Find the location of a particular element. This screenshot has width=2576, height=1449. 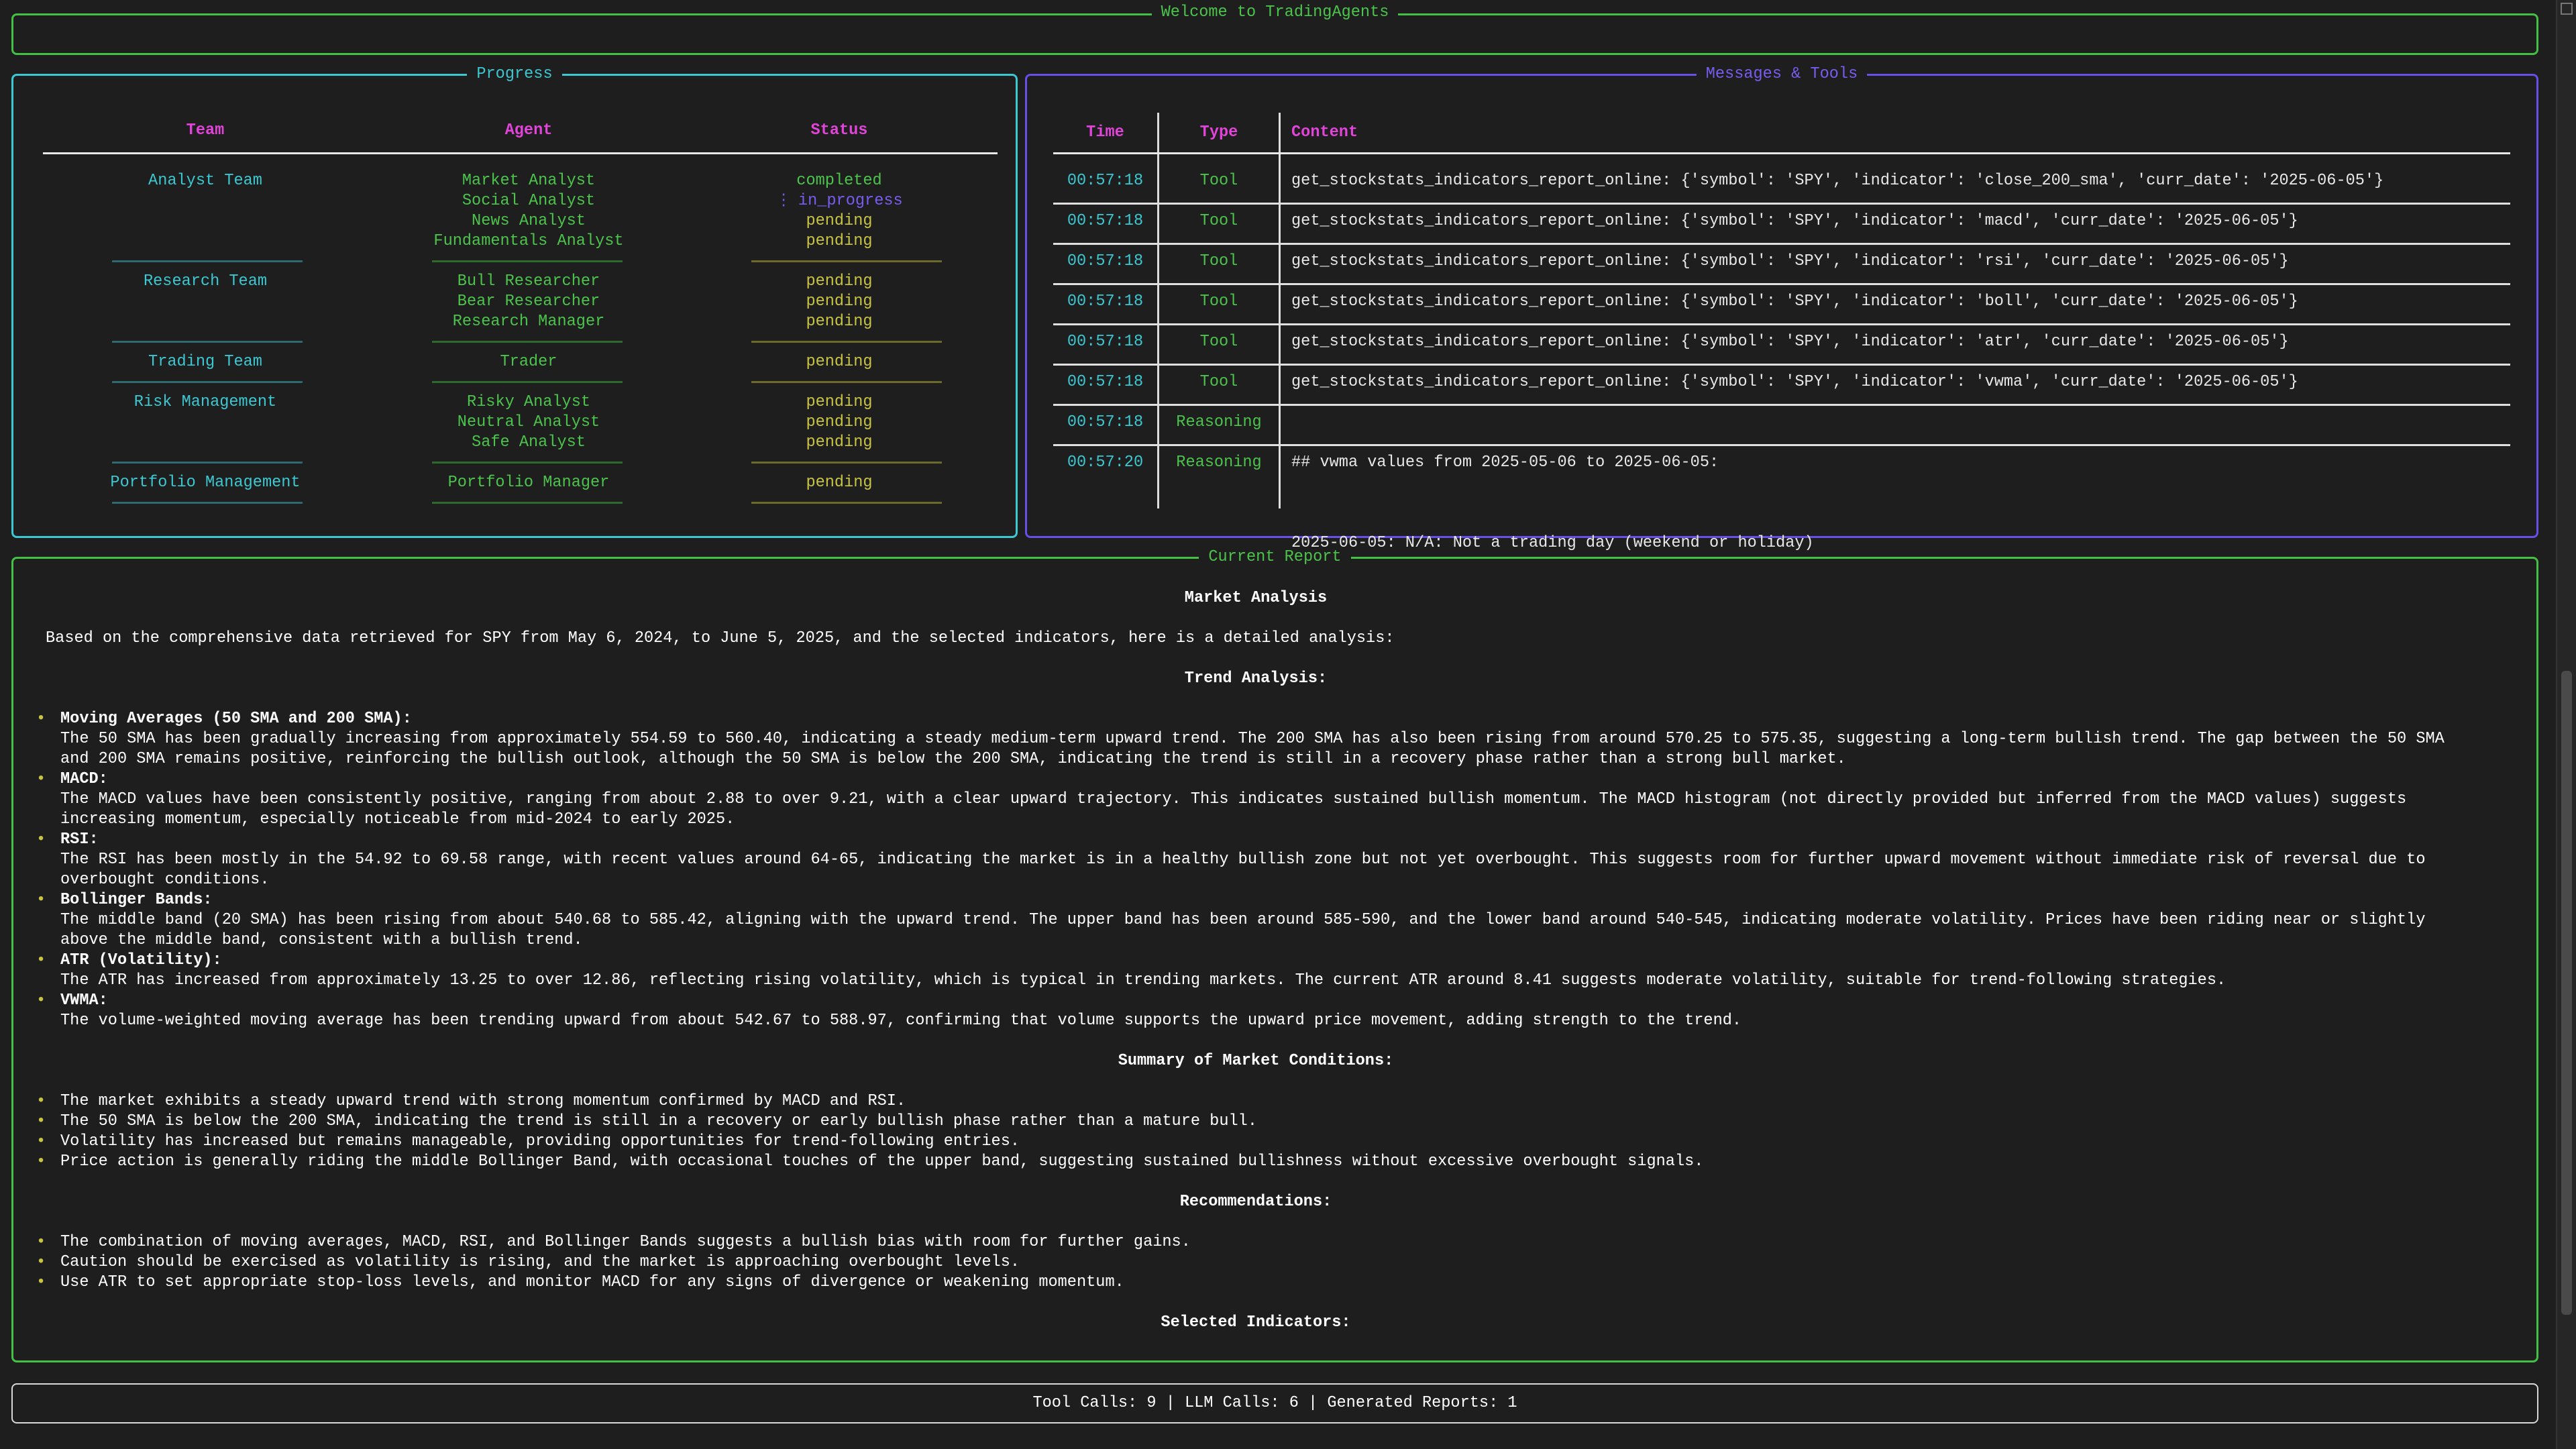

bullet-title: Bollinger Bands: is located at coordinates (136, 900).